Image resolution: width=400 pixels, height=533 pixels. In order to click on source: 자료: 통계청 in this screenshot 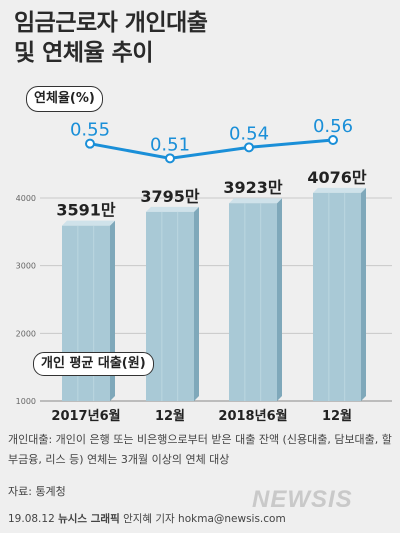, I will do `click(37, 491)`.